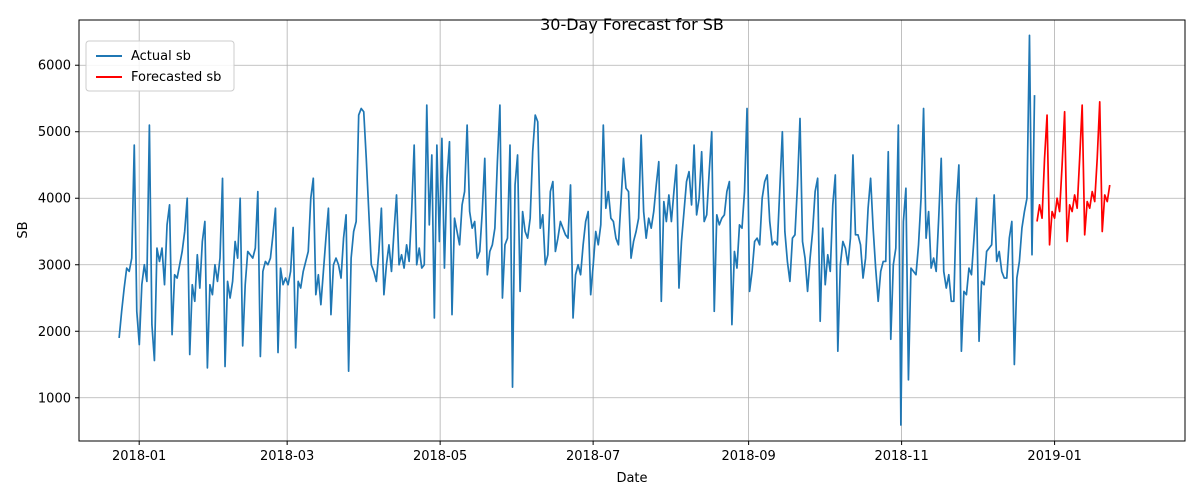 The width and height of the screenshot is (1200, 500). Describe the element at coordinates (593, 456) in the screenshot. I see `x-tick-label: 2018-07` at that location.